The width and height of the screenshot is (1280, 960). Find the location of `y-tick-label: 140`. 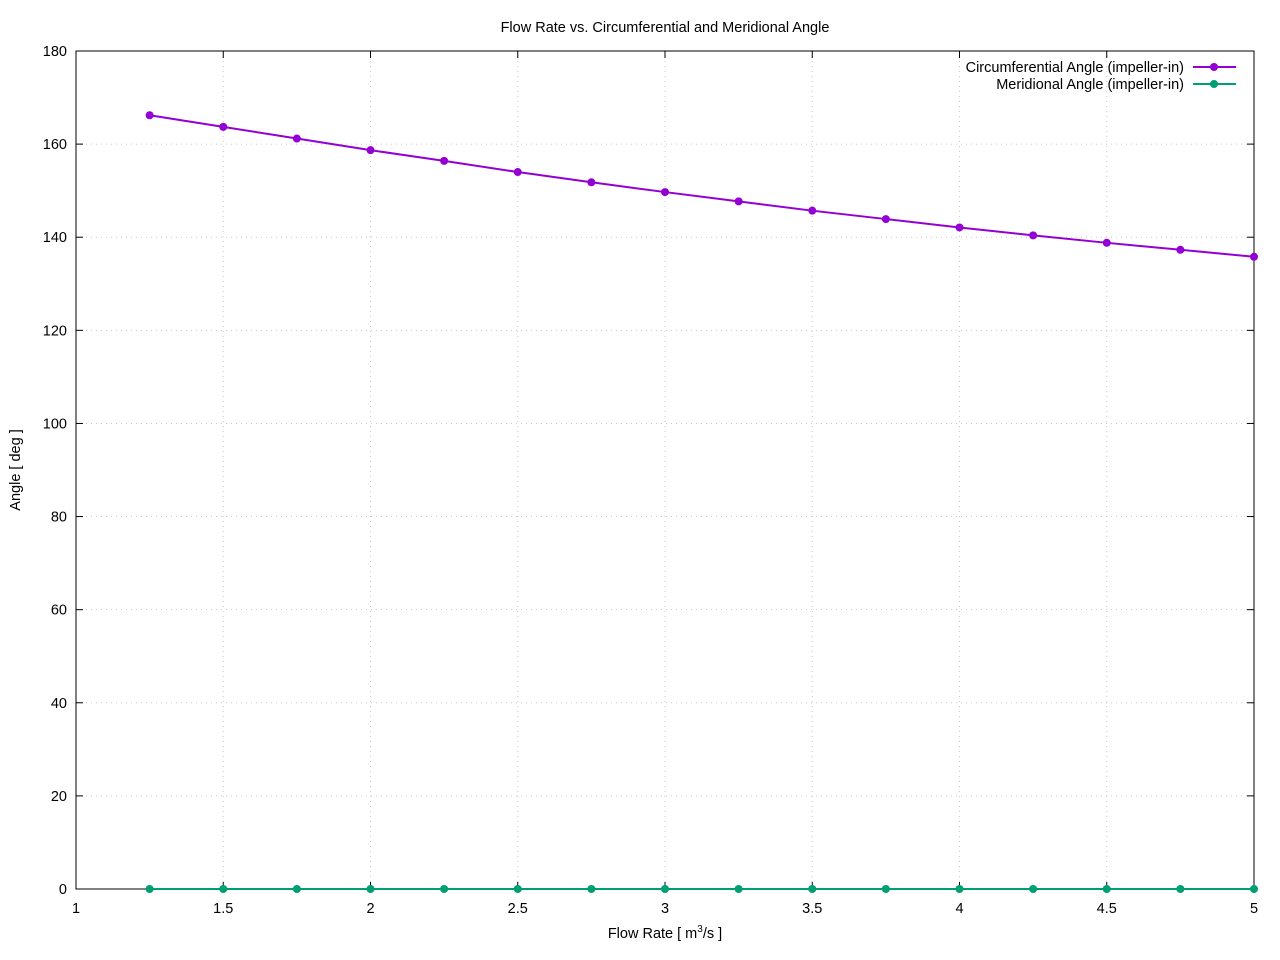

y-tick-label: 140 is located at coordinates (55, 238).